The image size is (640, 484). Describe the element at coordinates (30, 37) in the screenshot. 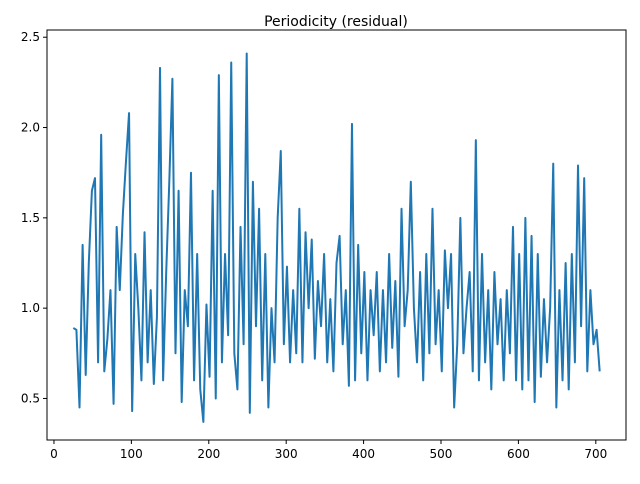

I see `y-tick-label: 2.5` at that location.